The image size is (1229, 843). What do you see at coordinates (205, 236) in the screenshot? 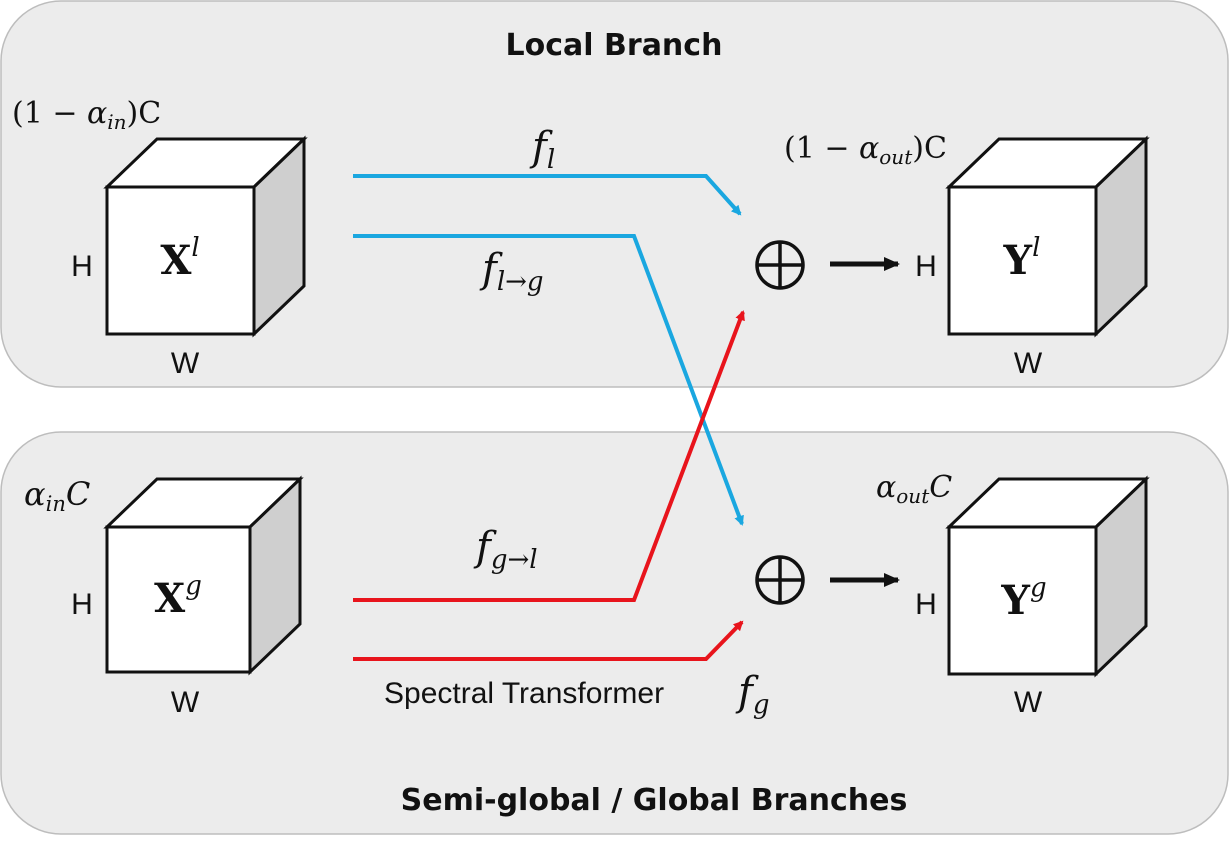
I see `local-input-cube` at bounding box center [205, 236].